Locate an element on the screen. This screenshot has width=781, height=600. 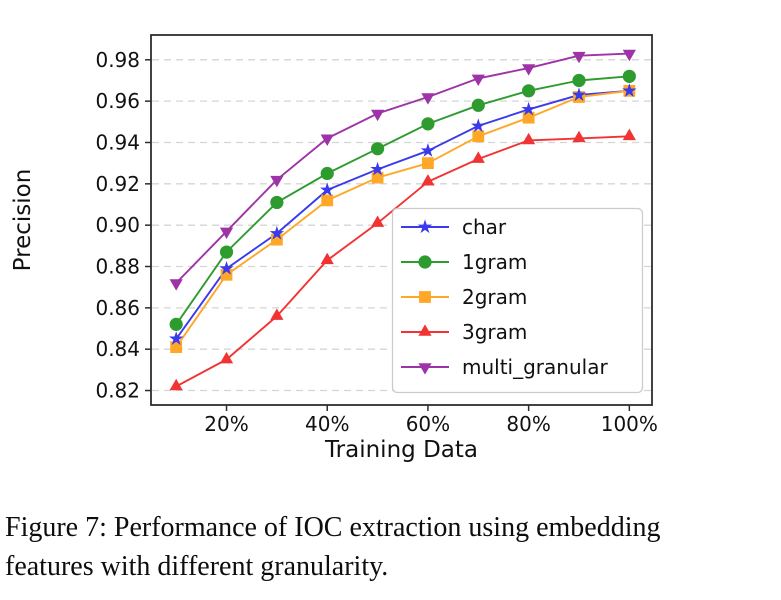
legend-marker-2gram is located at coordinates (425, 297).